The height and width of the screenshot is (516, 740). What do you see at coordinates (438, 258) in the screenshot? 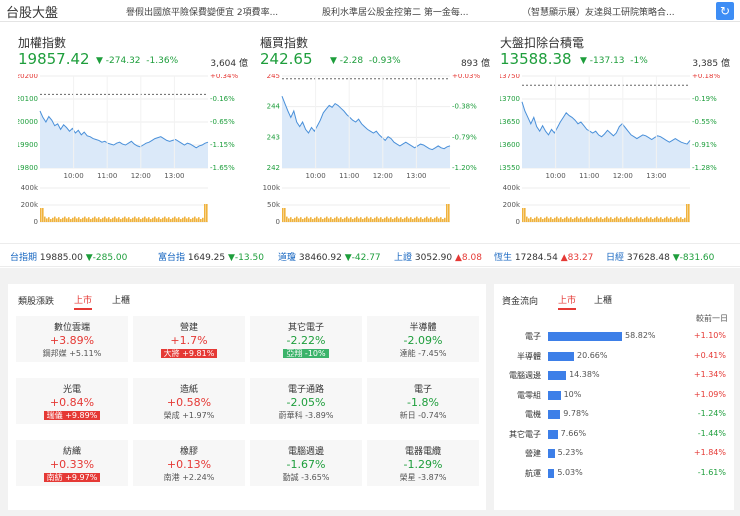
I see `ticker-item: 上證 3052.90 ▲8.08` at bounding box center [438, 258].